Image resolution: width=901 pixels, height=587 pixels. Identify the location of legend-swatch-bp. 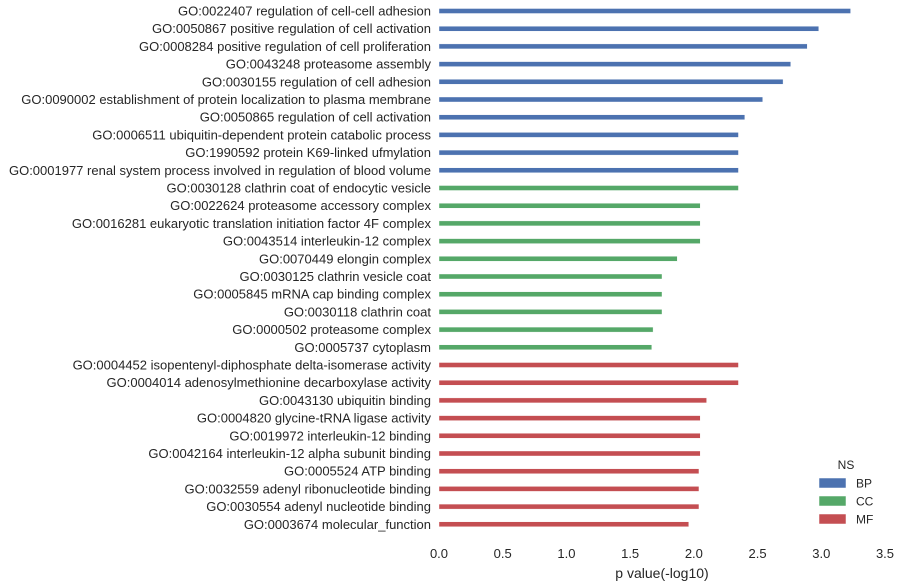
(832, 483).